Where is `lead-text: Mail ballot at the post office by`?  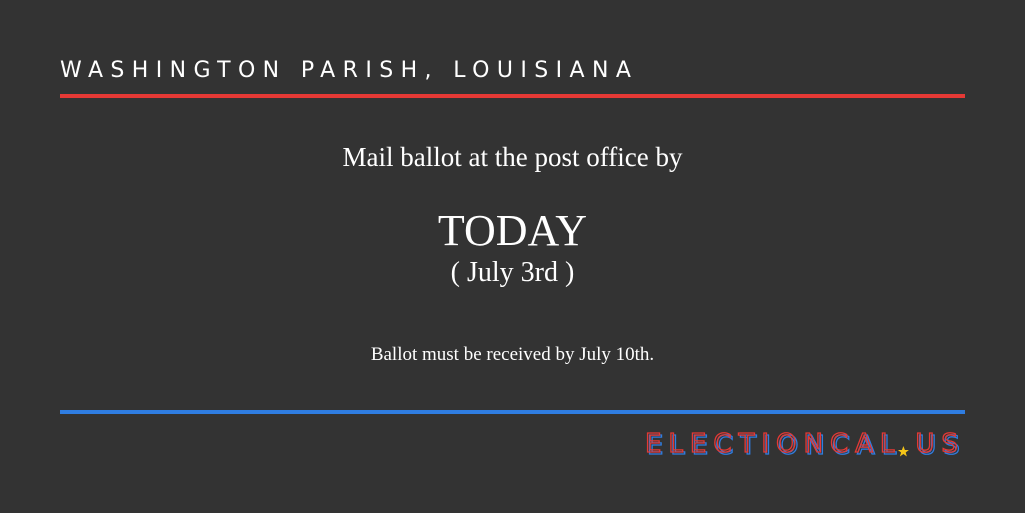
lead-text: Mail ballot at the post office by is located at coordinates (512, 157).